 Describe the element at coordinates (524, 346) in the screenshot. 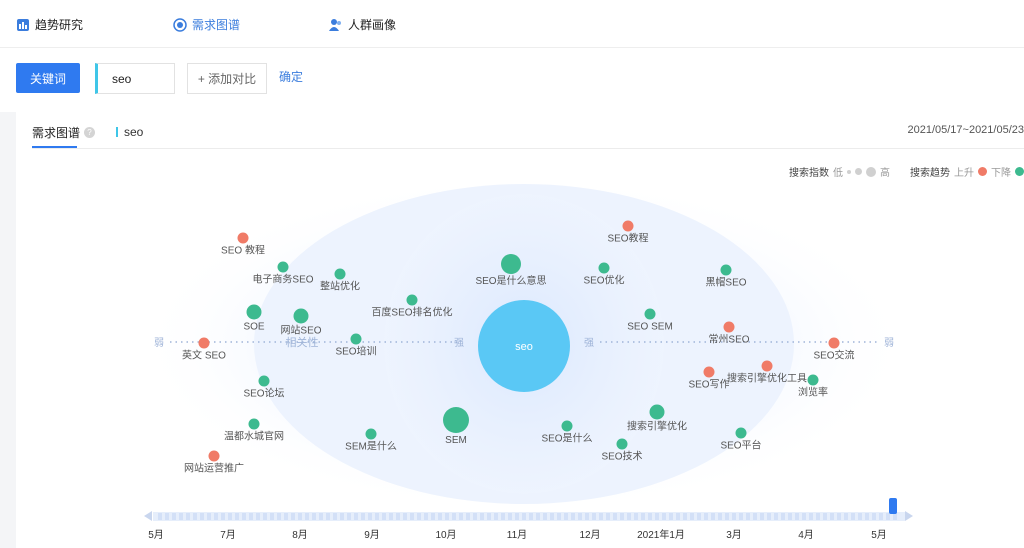

I see `center-node` at that location.